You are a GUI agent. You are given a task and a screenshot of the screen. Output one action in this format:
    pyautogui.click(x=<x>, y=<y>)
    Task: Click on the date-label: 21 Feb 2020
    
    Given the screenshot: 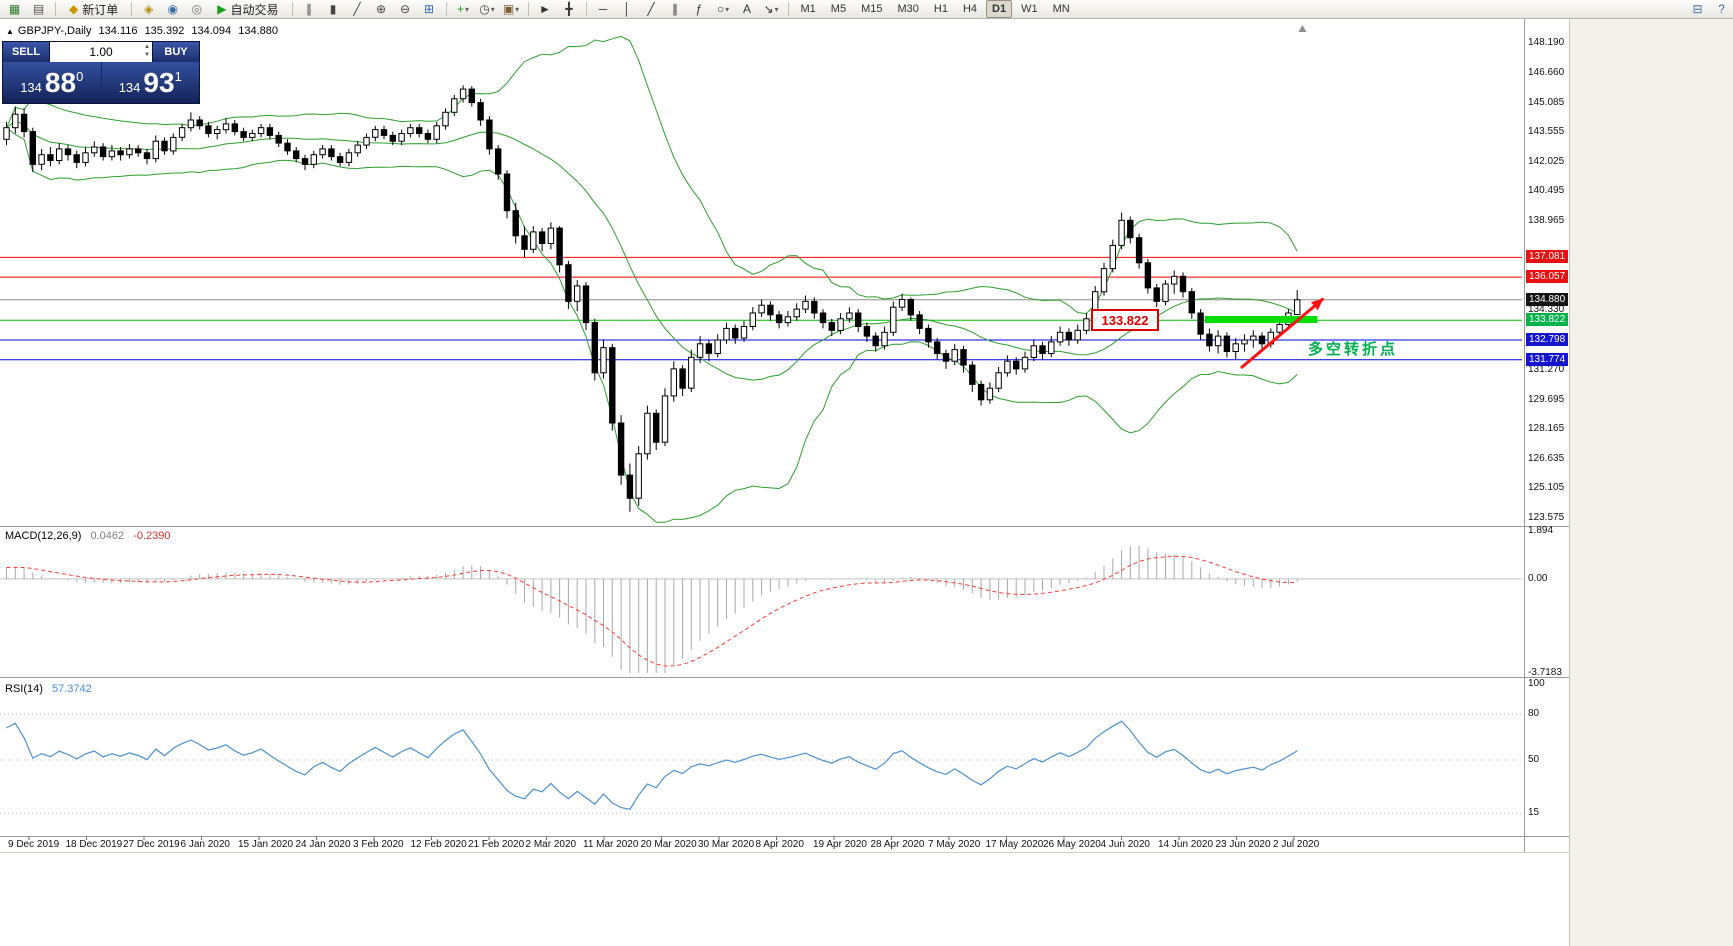 What is the action you would take?
    pyautogui.click(x=496, y=844)
    